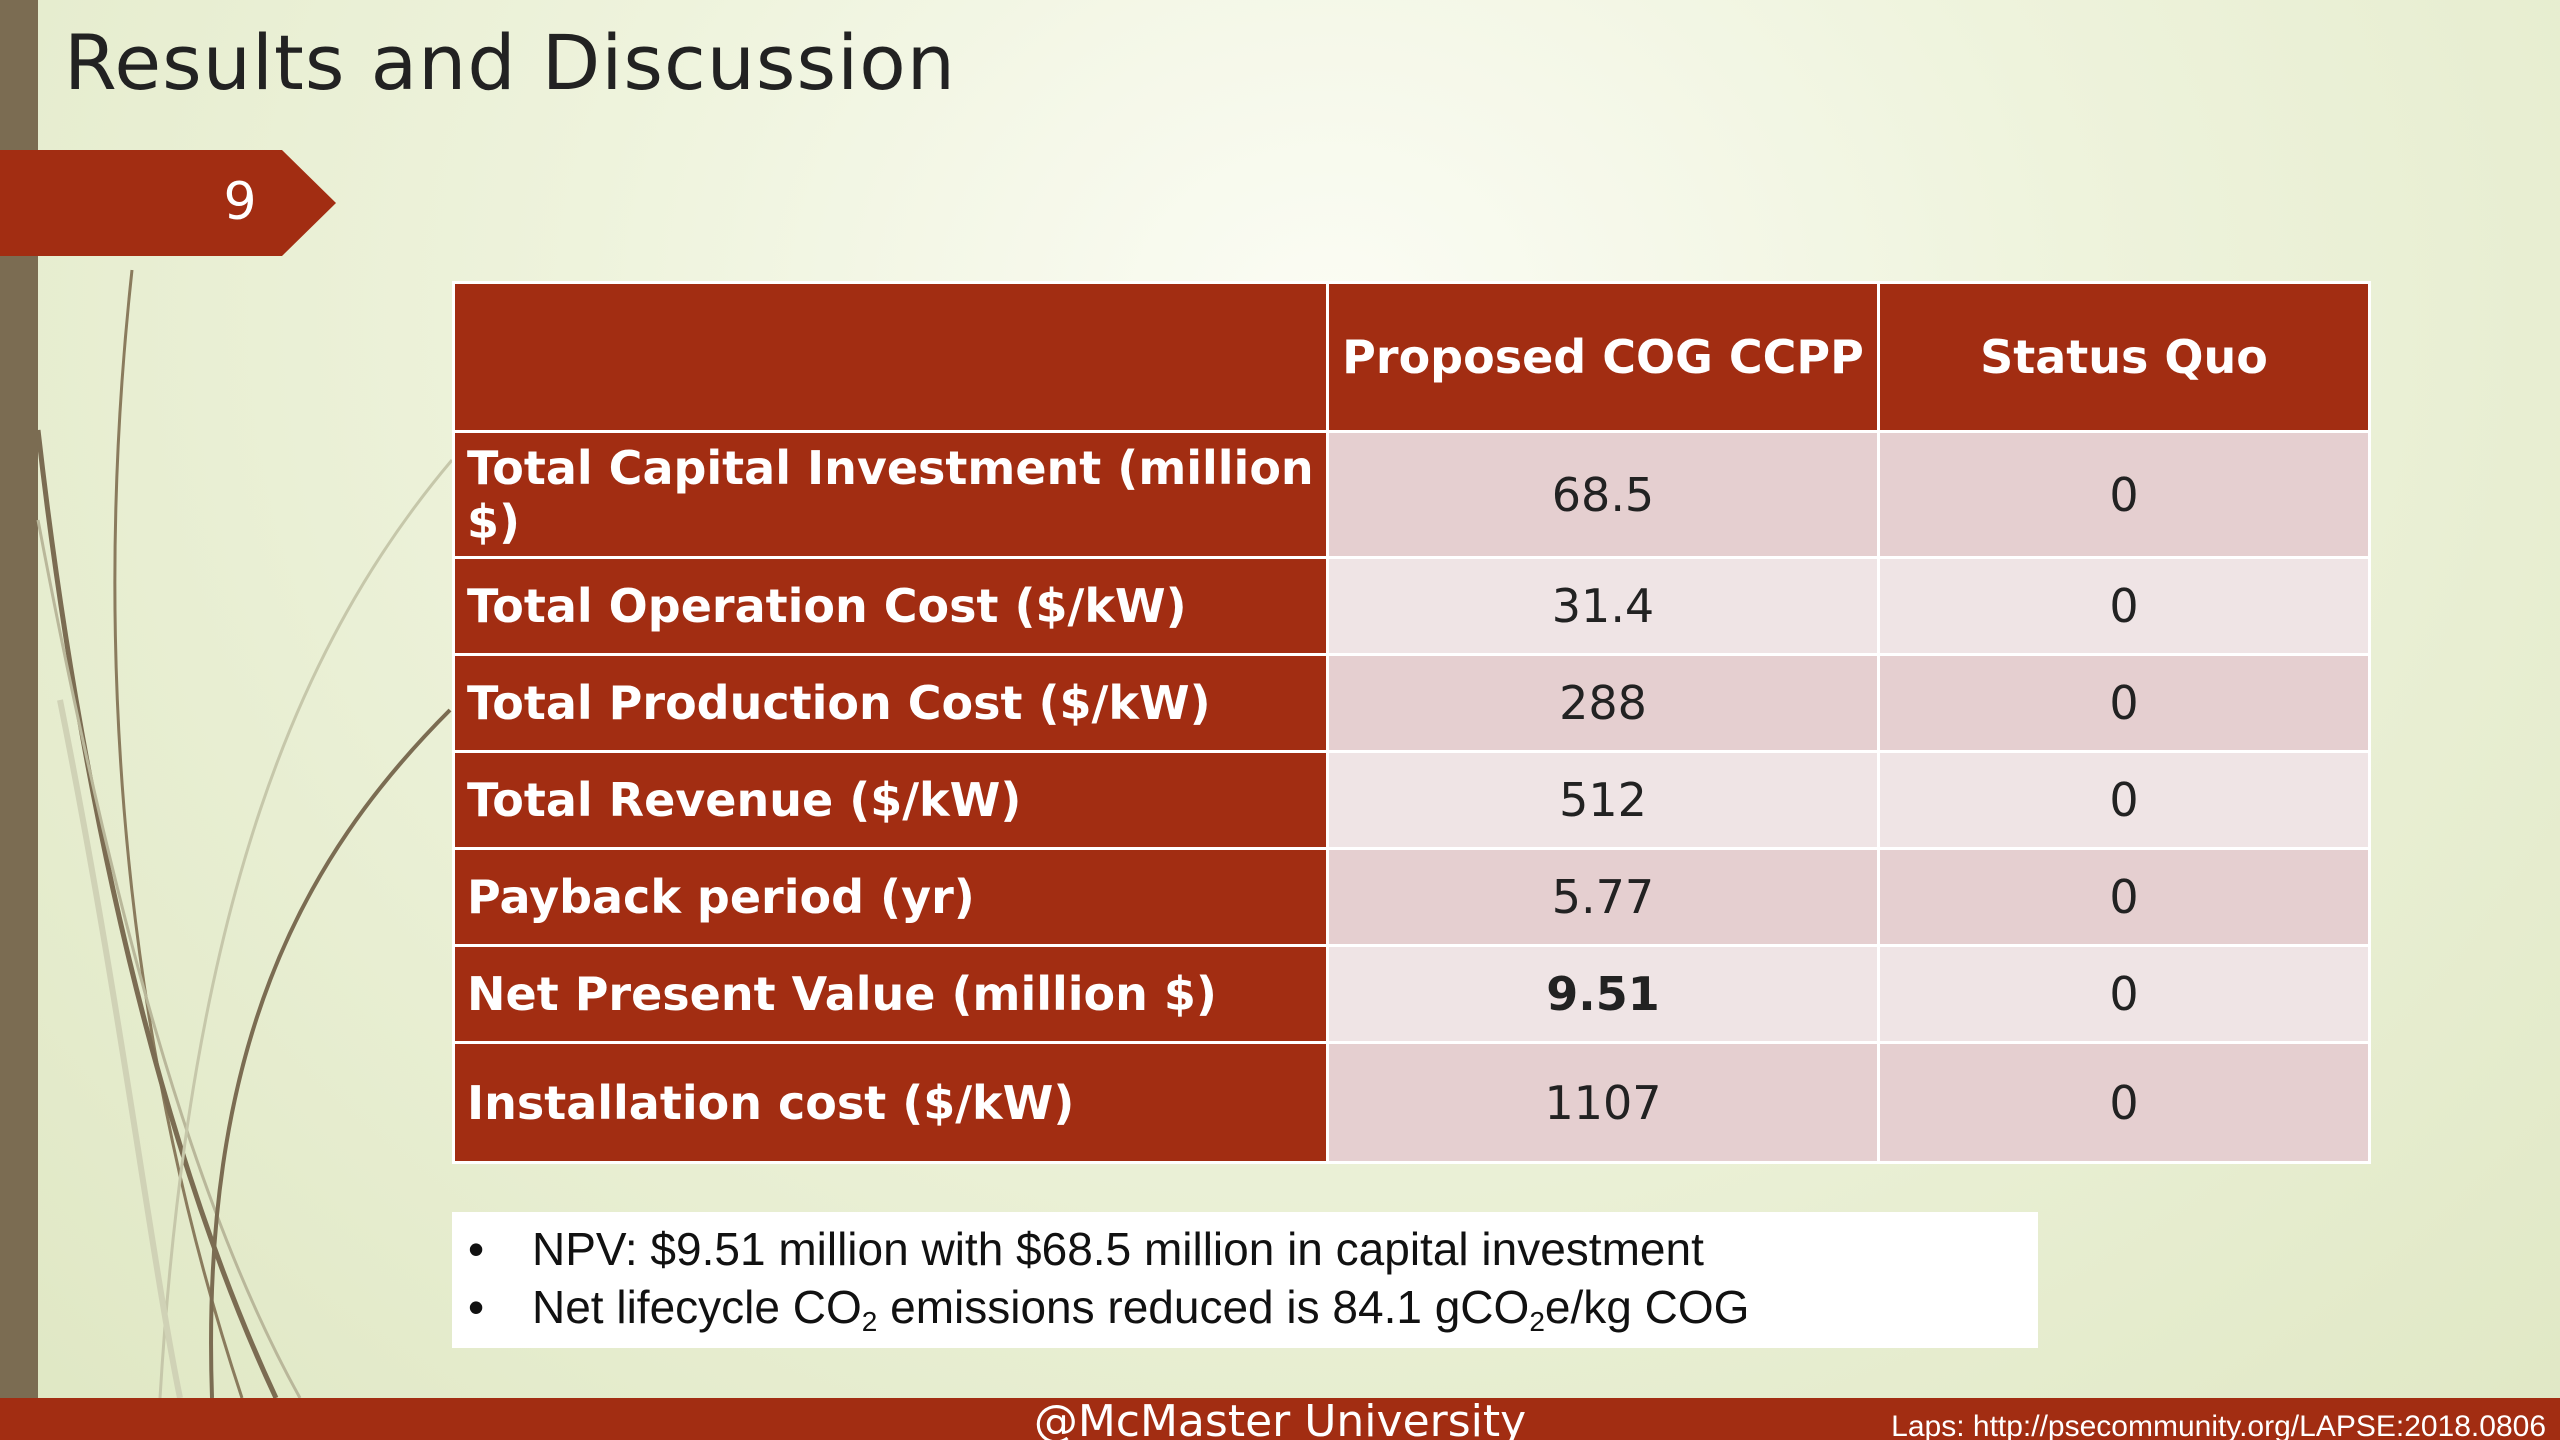  What do you see at coordinates (168, 203) in the screenshot?
I see `slide-number-tab` at bounding box center [168, 203].